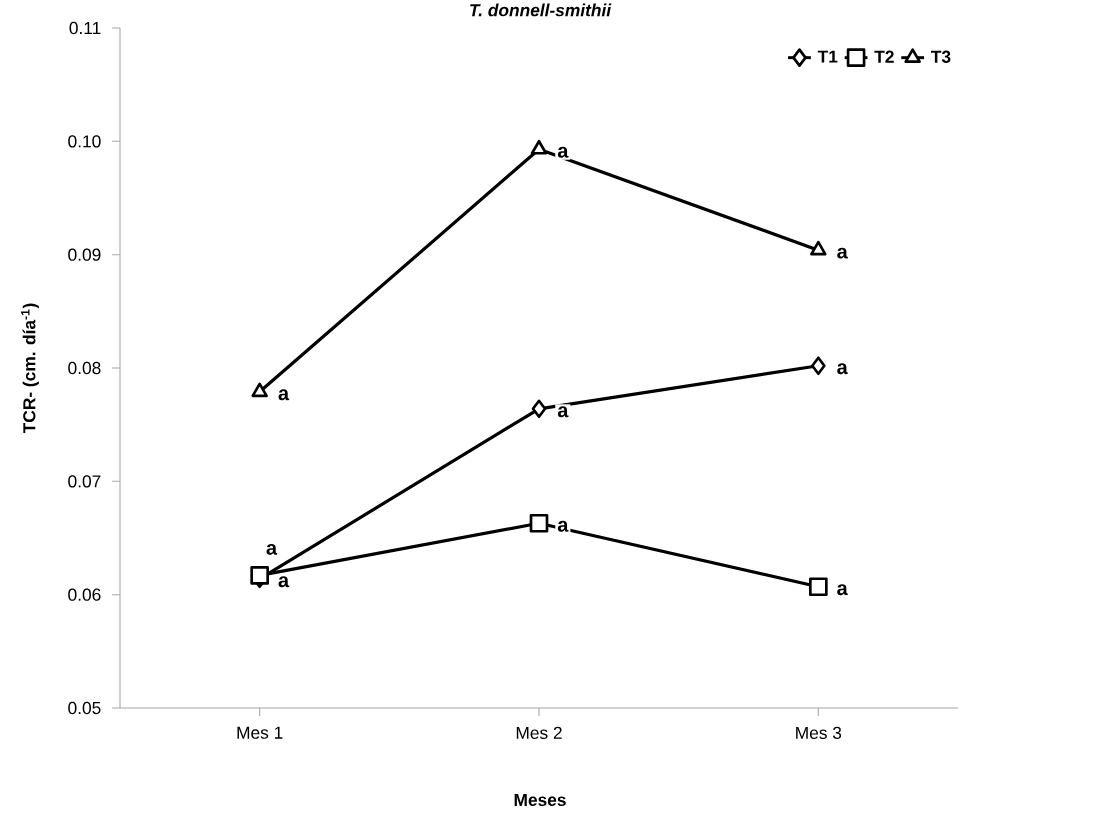 This screenshot has height=815, width=1099. What do you see at coordinates (541, 10) in the screenshot?
I see `chart-title: T. donnell-smithii` at bounding box center [541, 10].